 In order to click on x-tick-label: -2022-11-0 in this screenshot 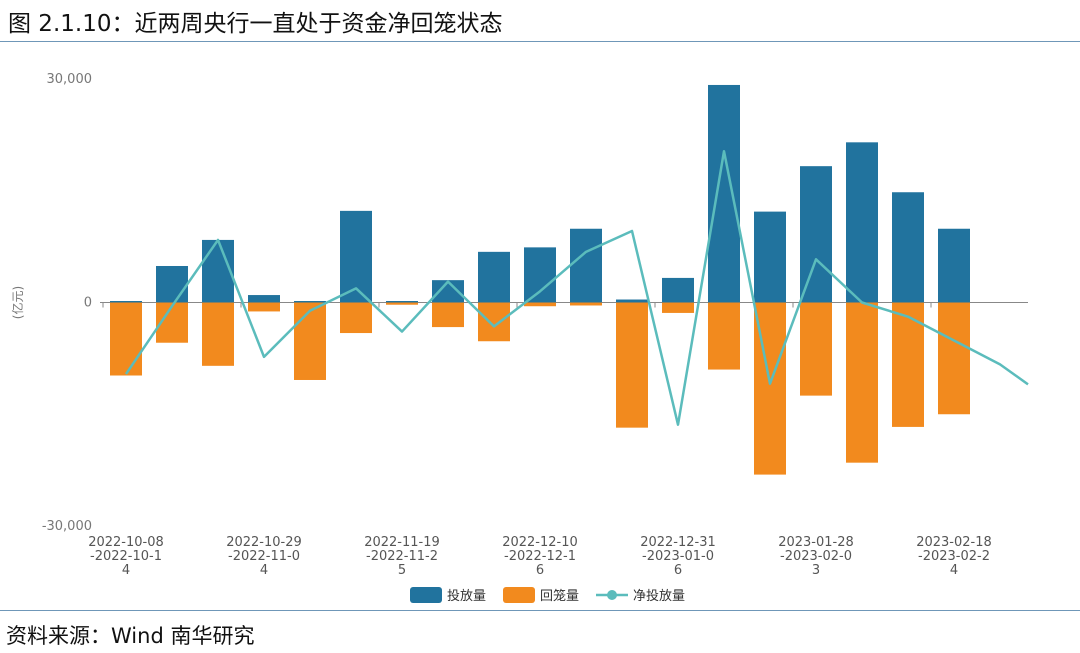, I will do `click(264, 556)`.